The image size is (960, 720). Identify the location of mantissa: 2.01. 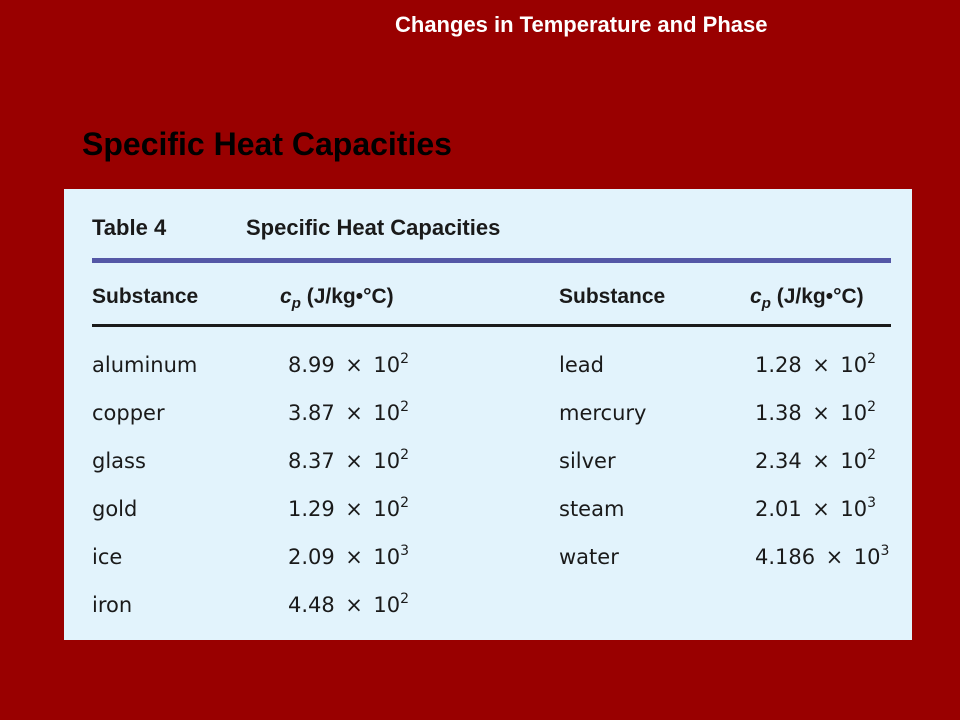
(778, 509).